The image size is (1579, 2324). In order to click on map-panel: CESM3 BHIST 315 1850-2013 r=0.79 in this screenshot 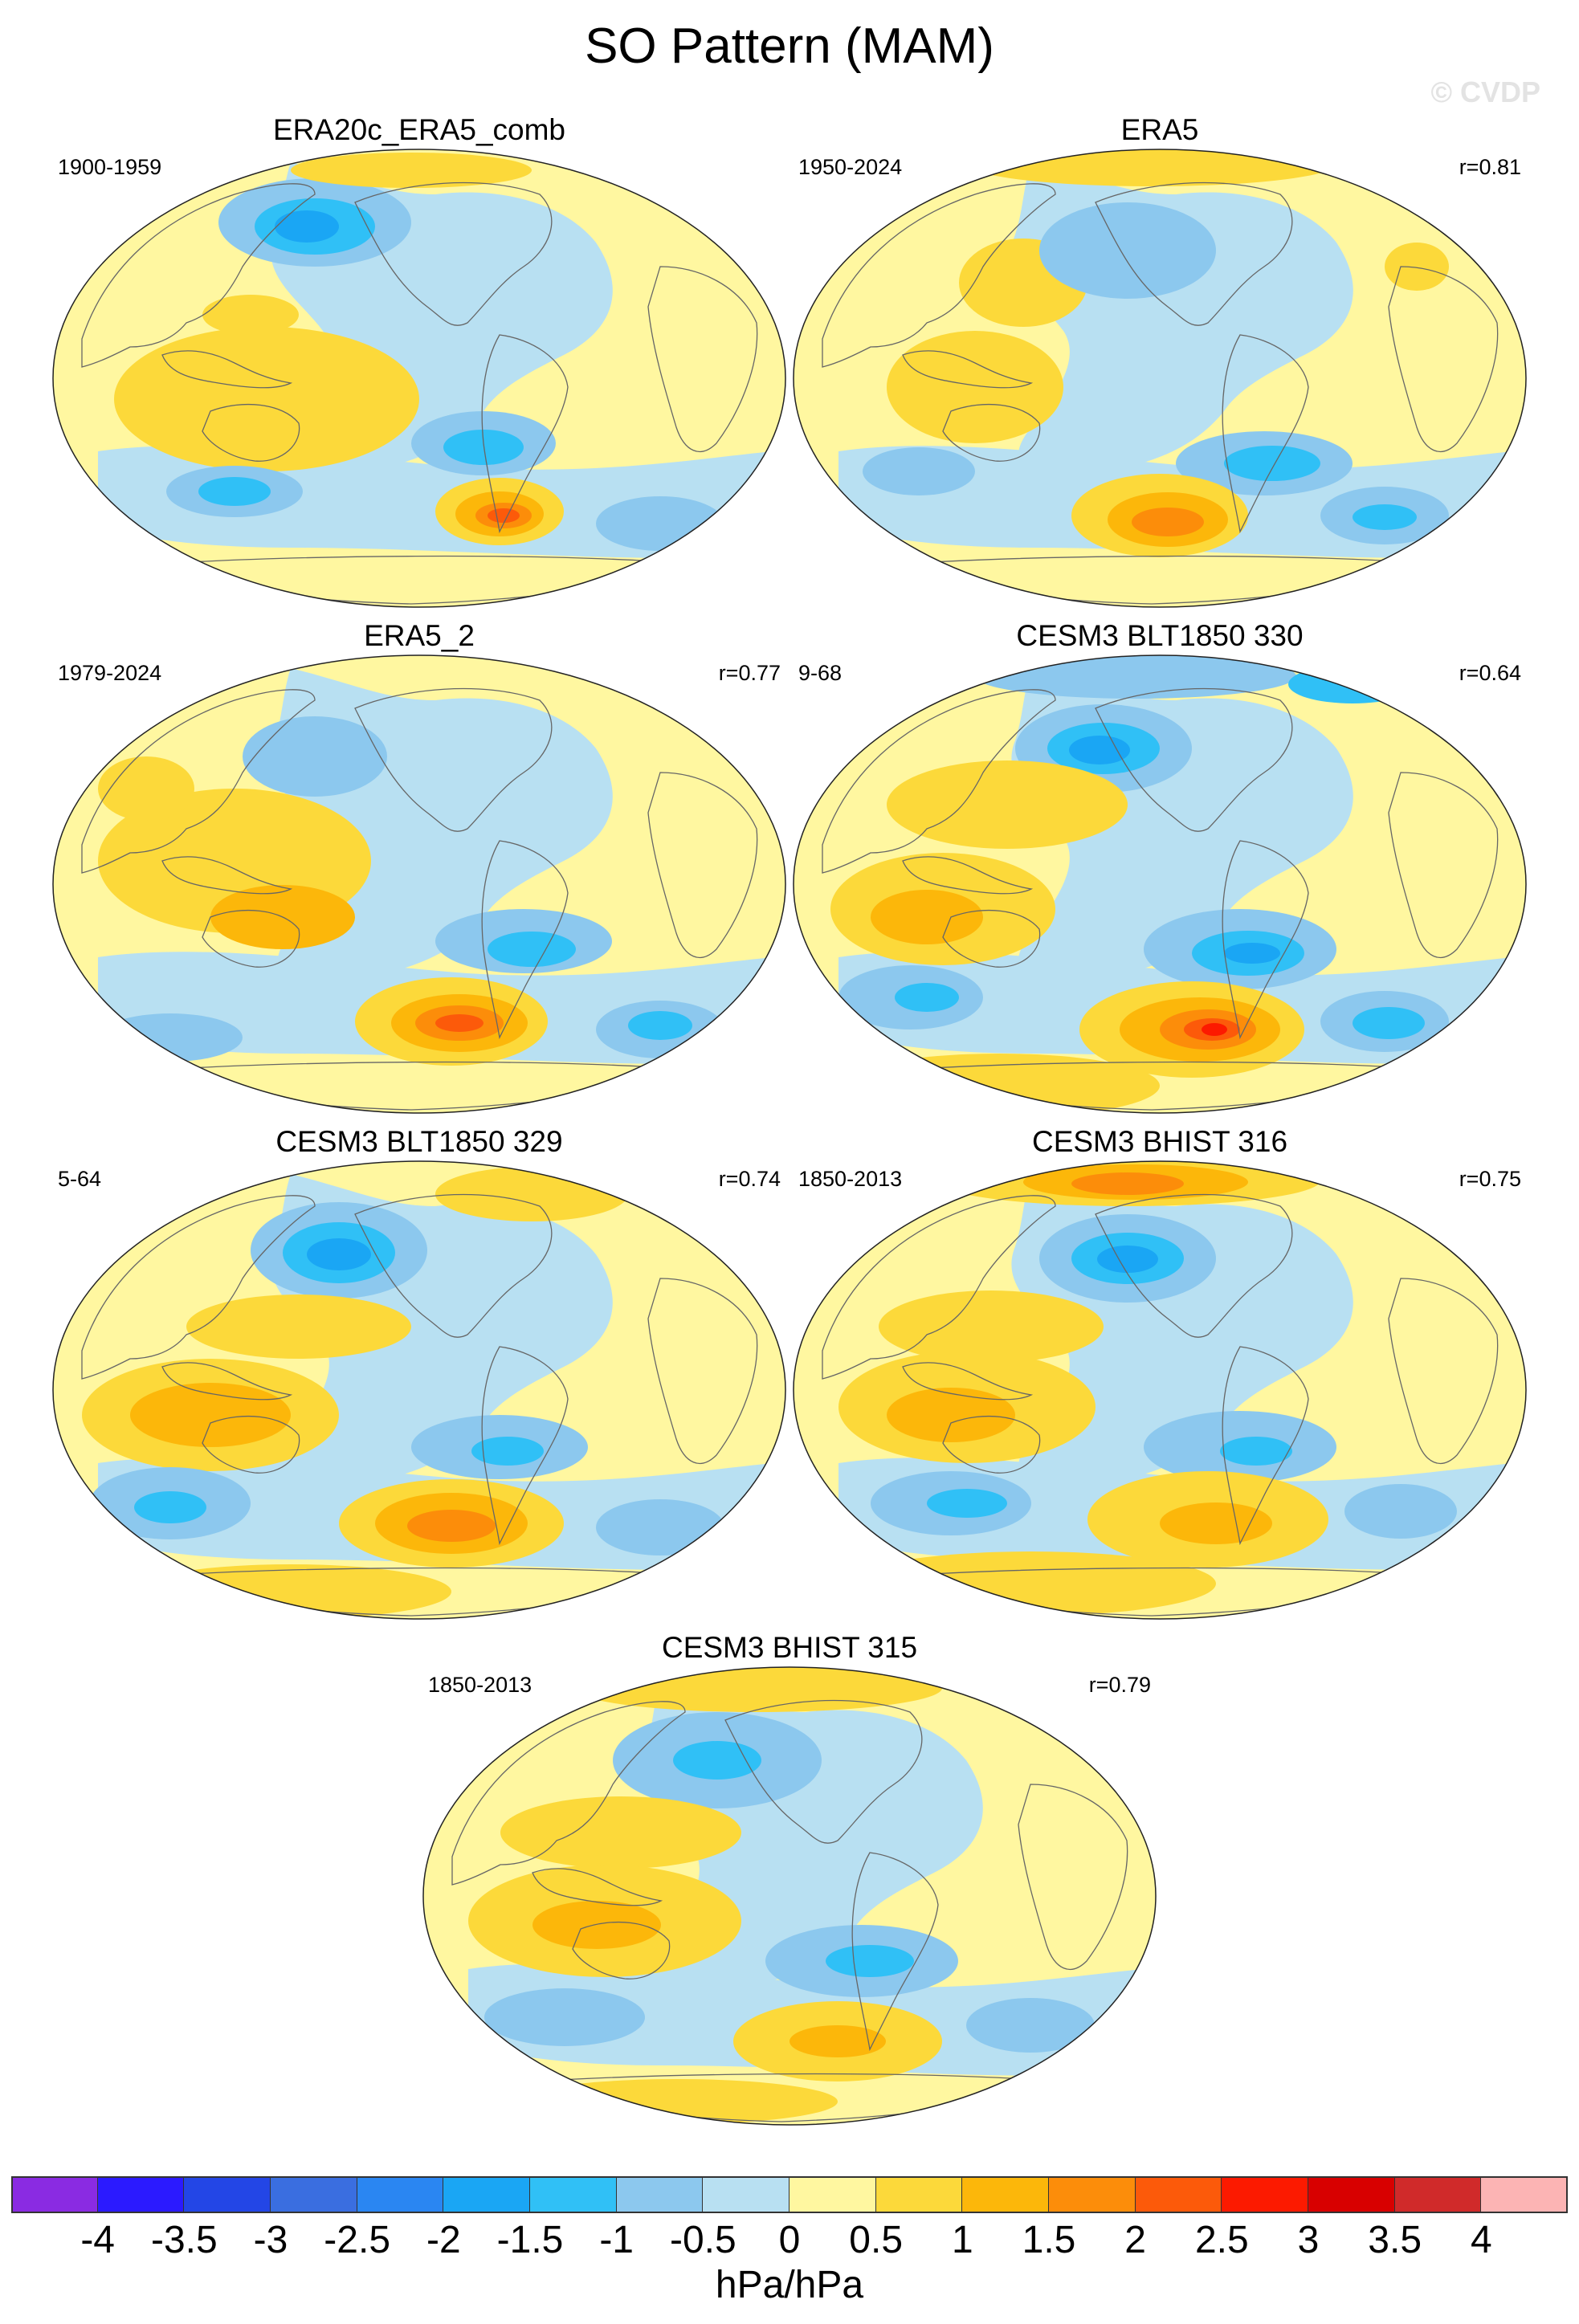, I will do `click(789, 1879)`.